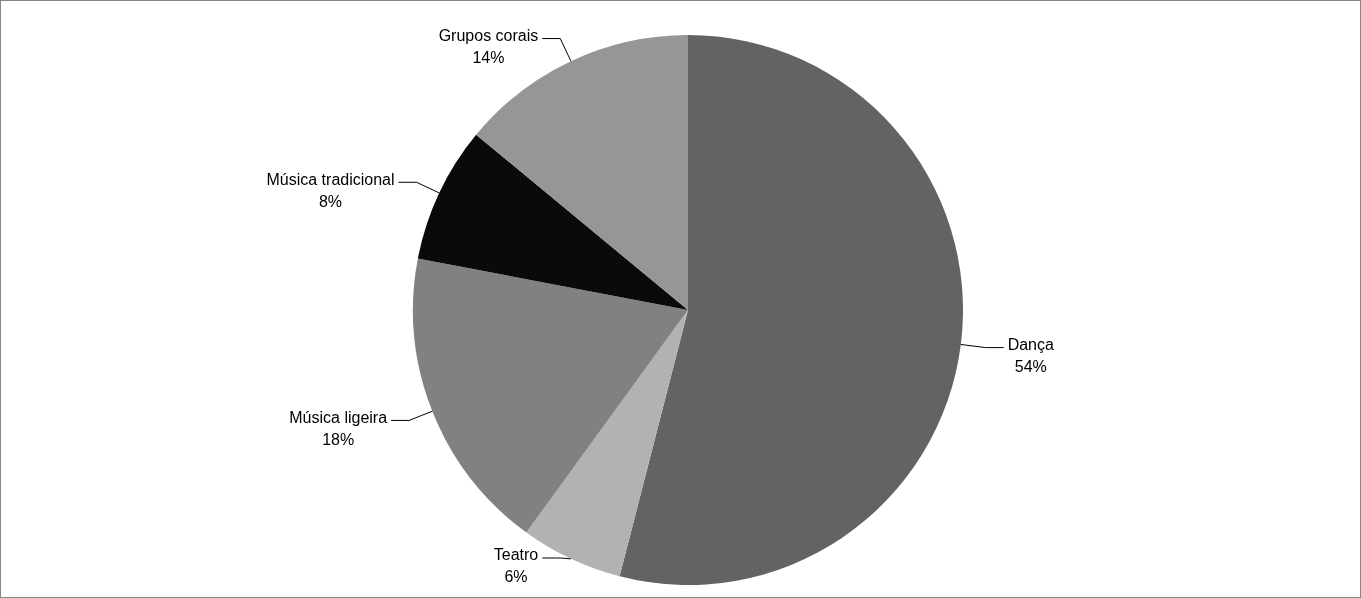  I want to click on slice-label: Grupos corais, so click(488, 35).